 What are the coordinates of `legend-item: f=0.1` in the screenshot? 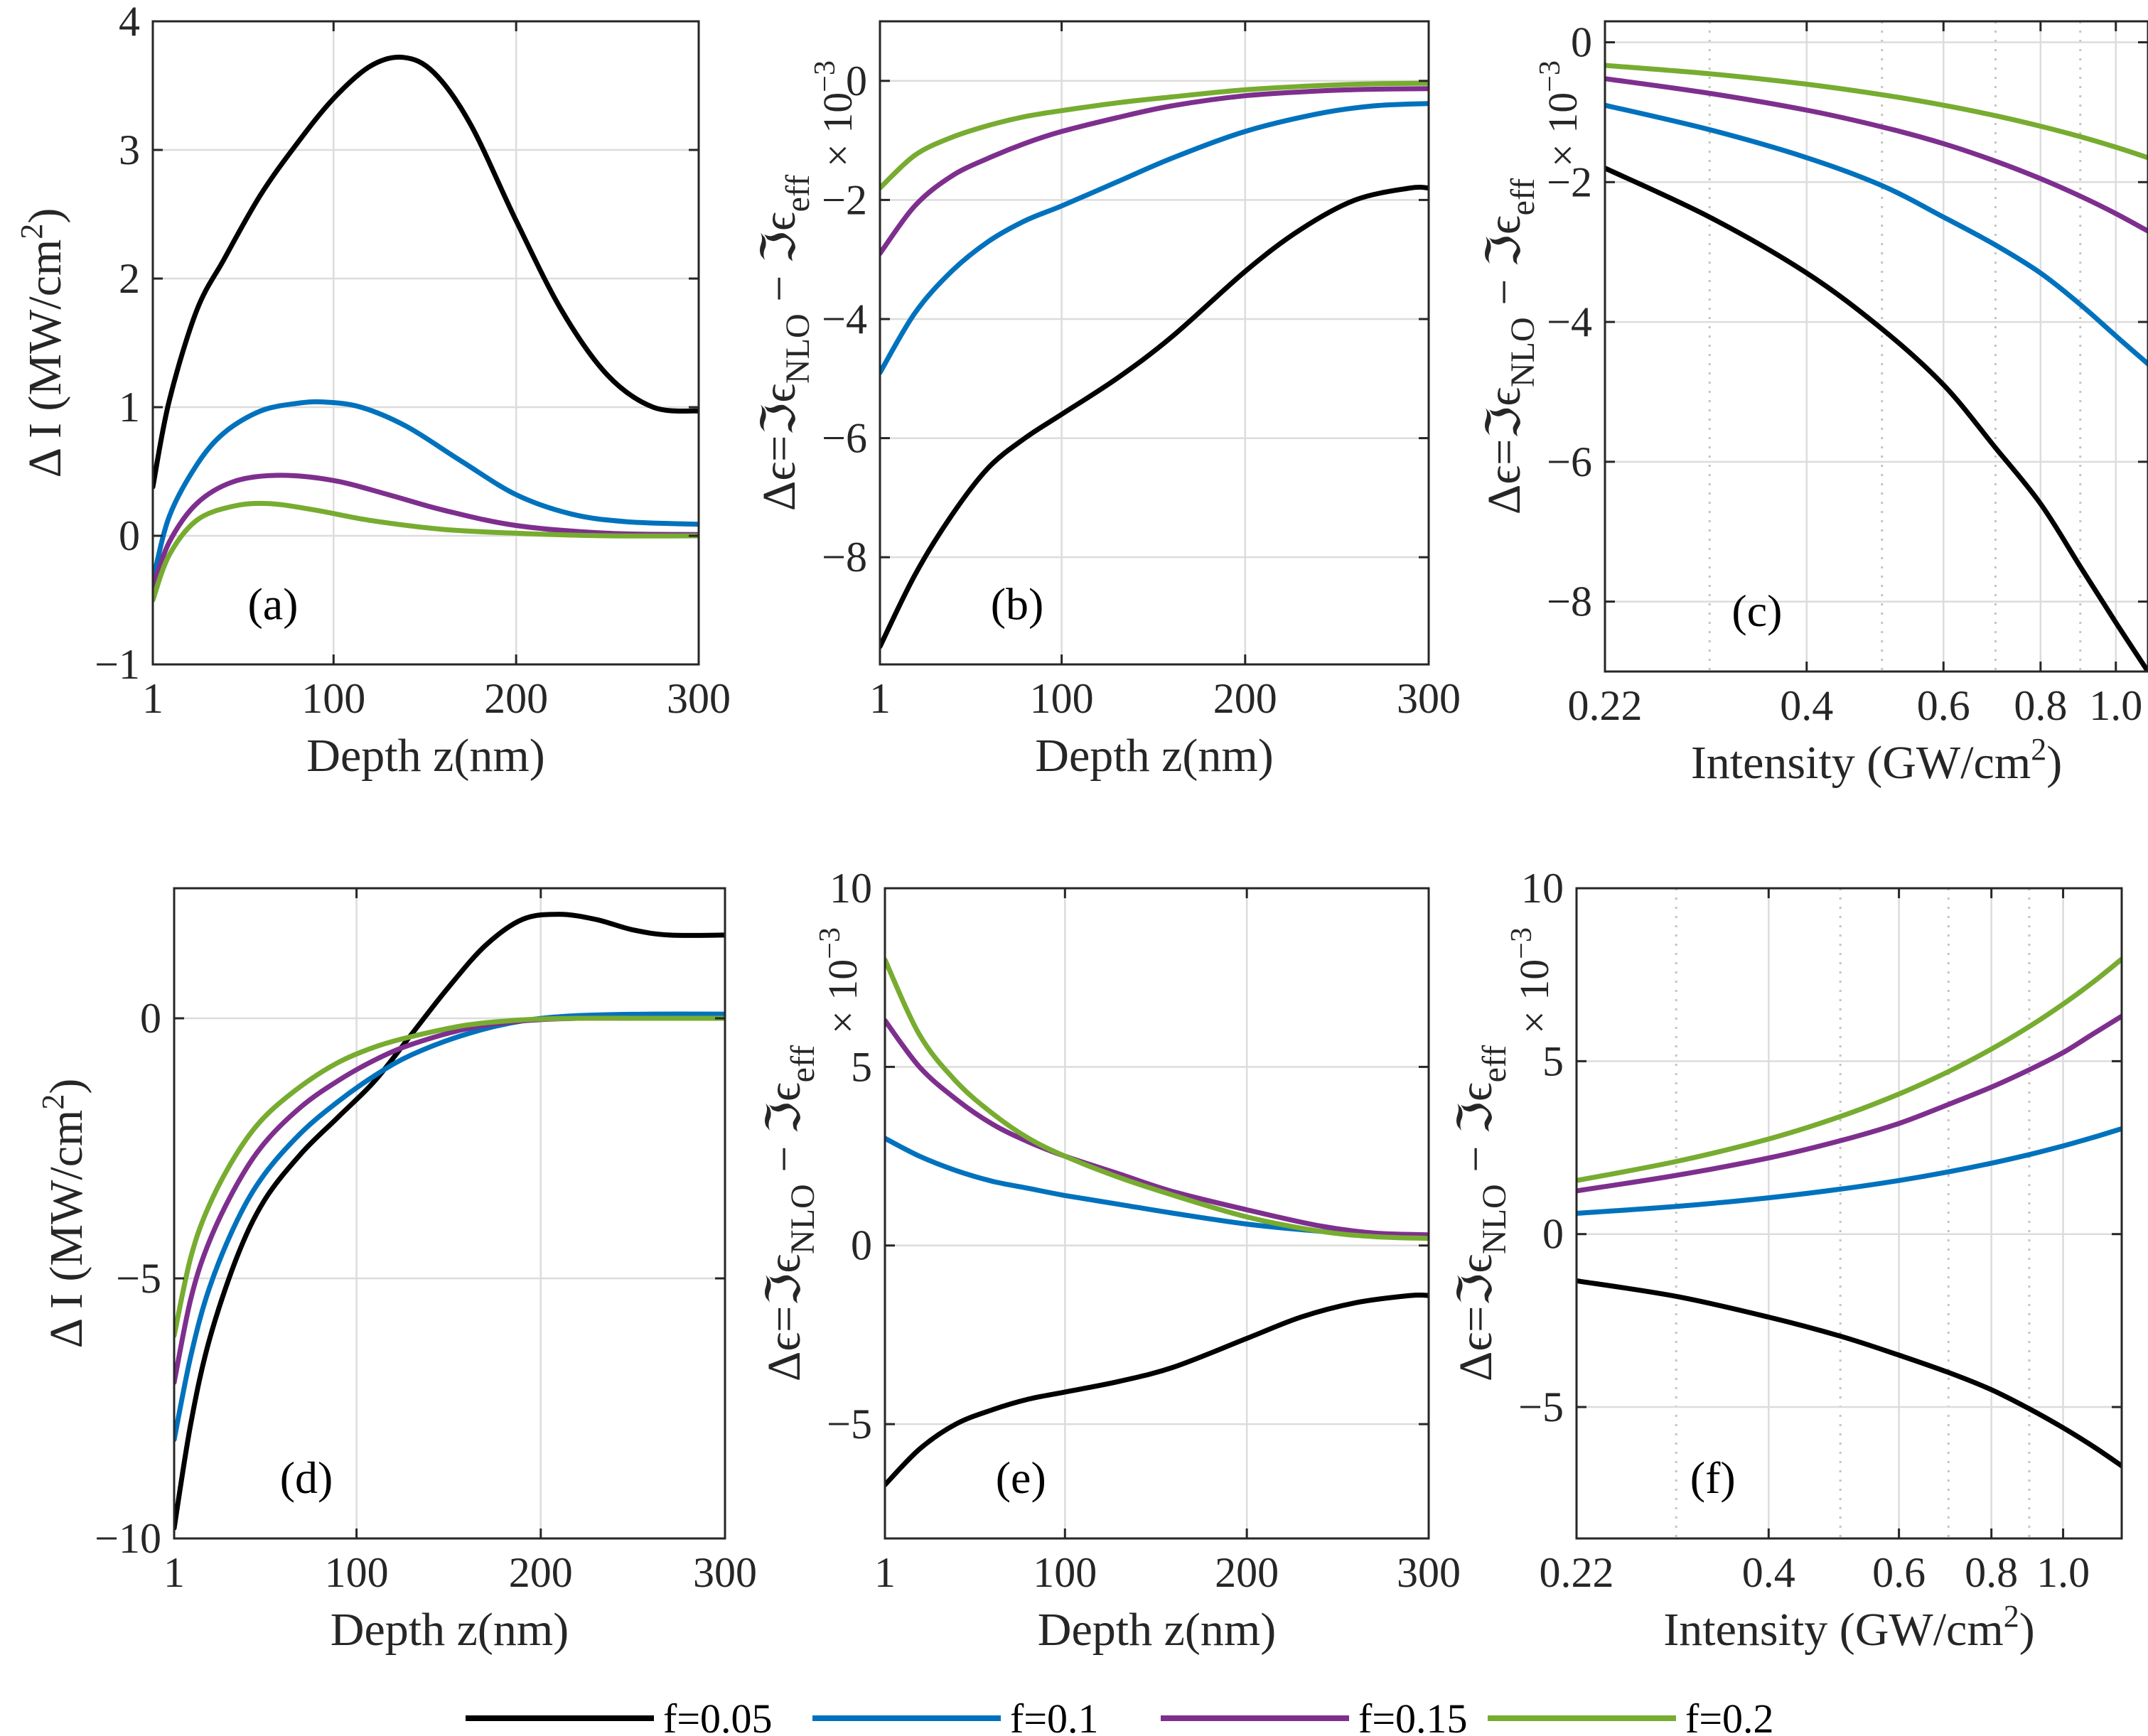 It's located at (955, 1716).